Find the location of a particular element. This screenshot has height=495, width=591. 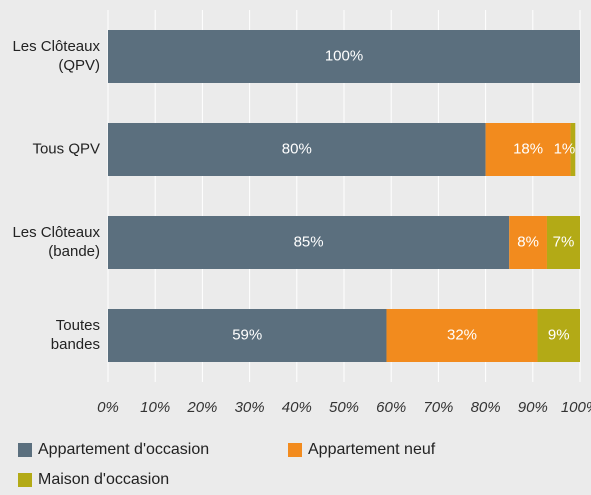

y-tick-label: (QPV) is located at coordinates (79, 65).